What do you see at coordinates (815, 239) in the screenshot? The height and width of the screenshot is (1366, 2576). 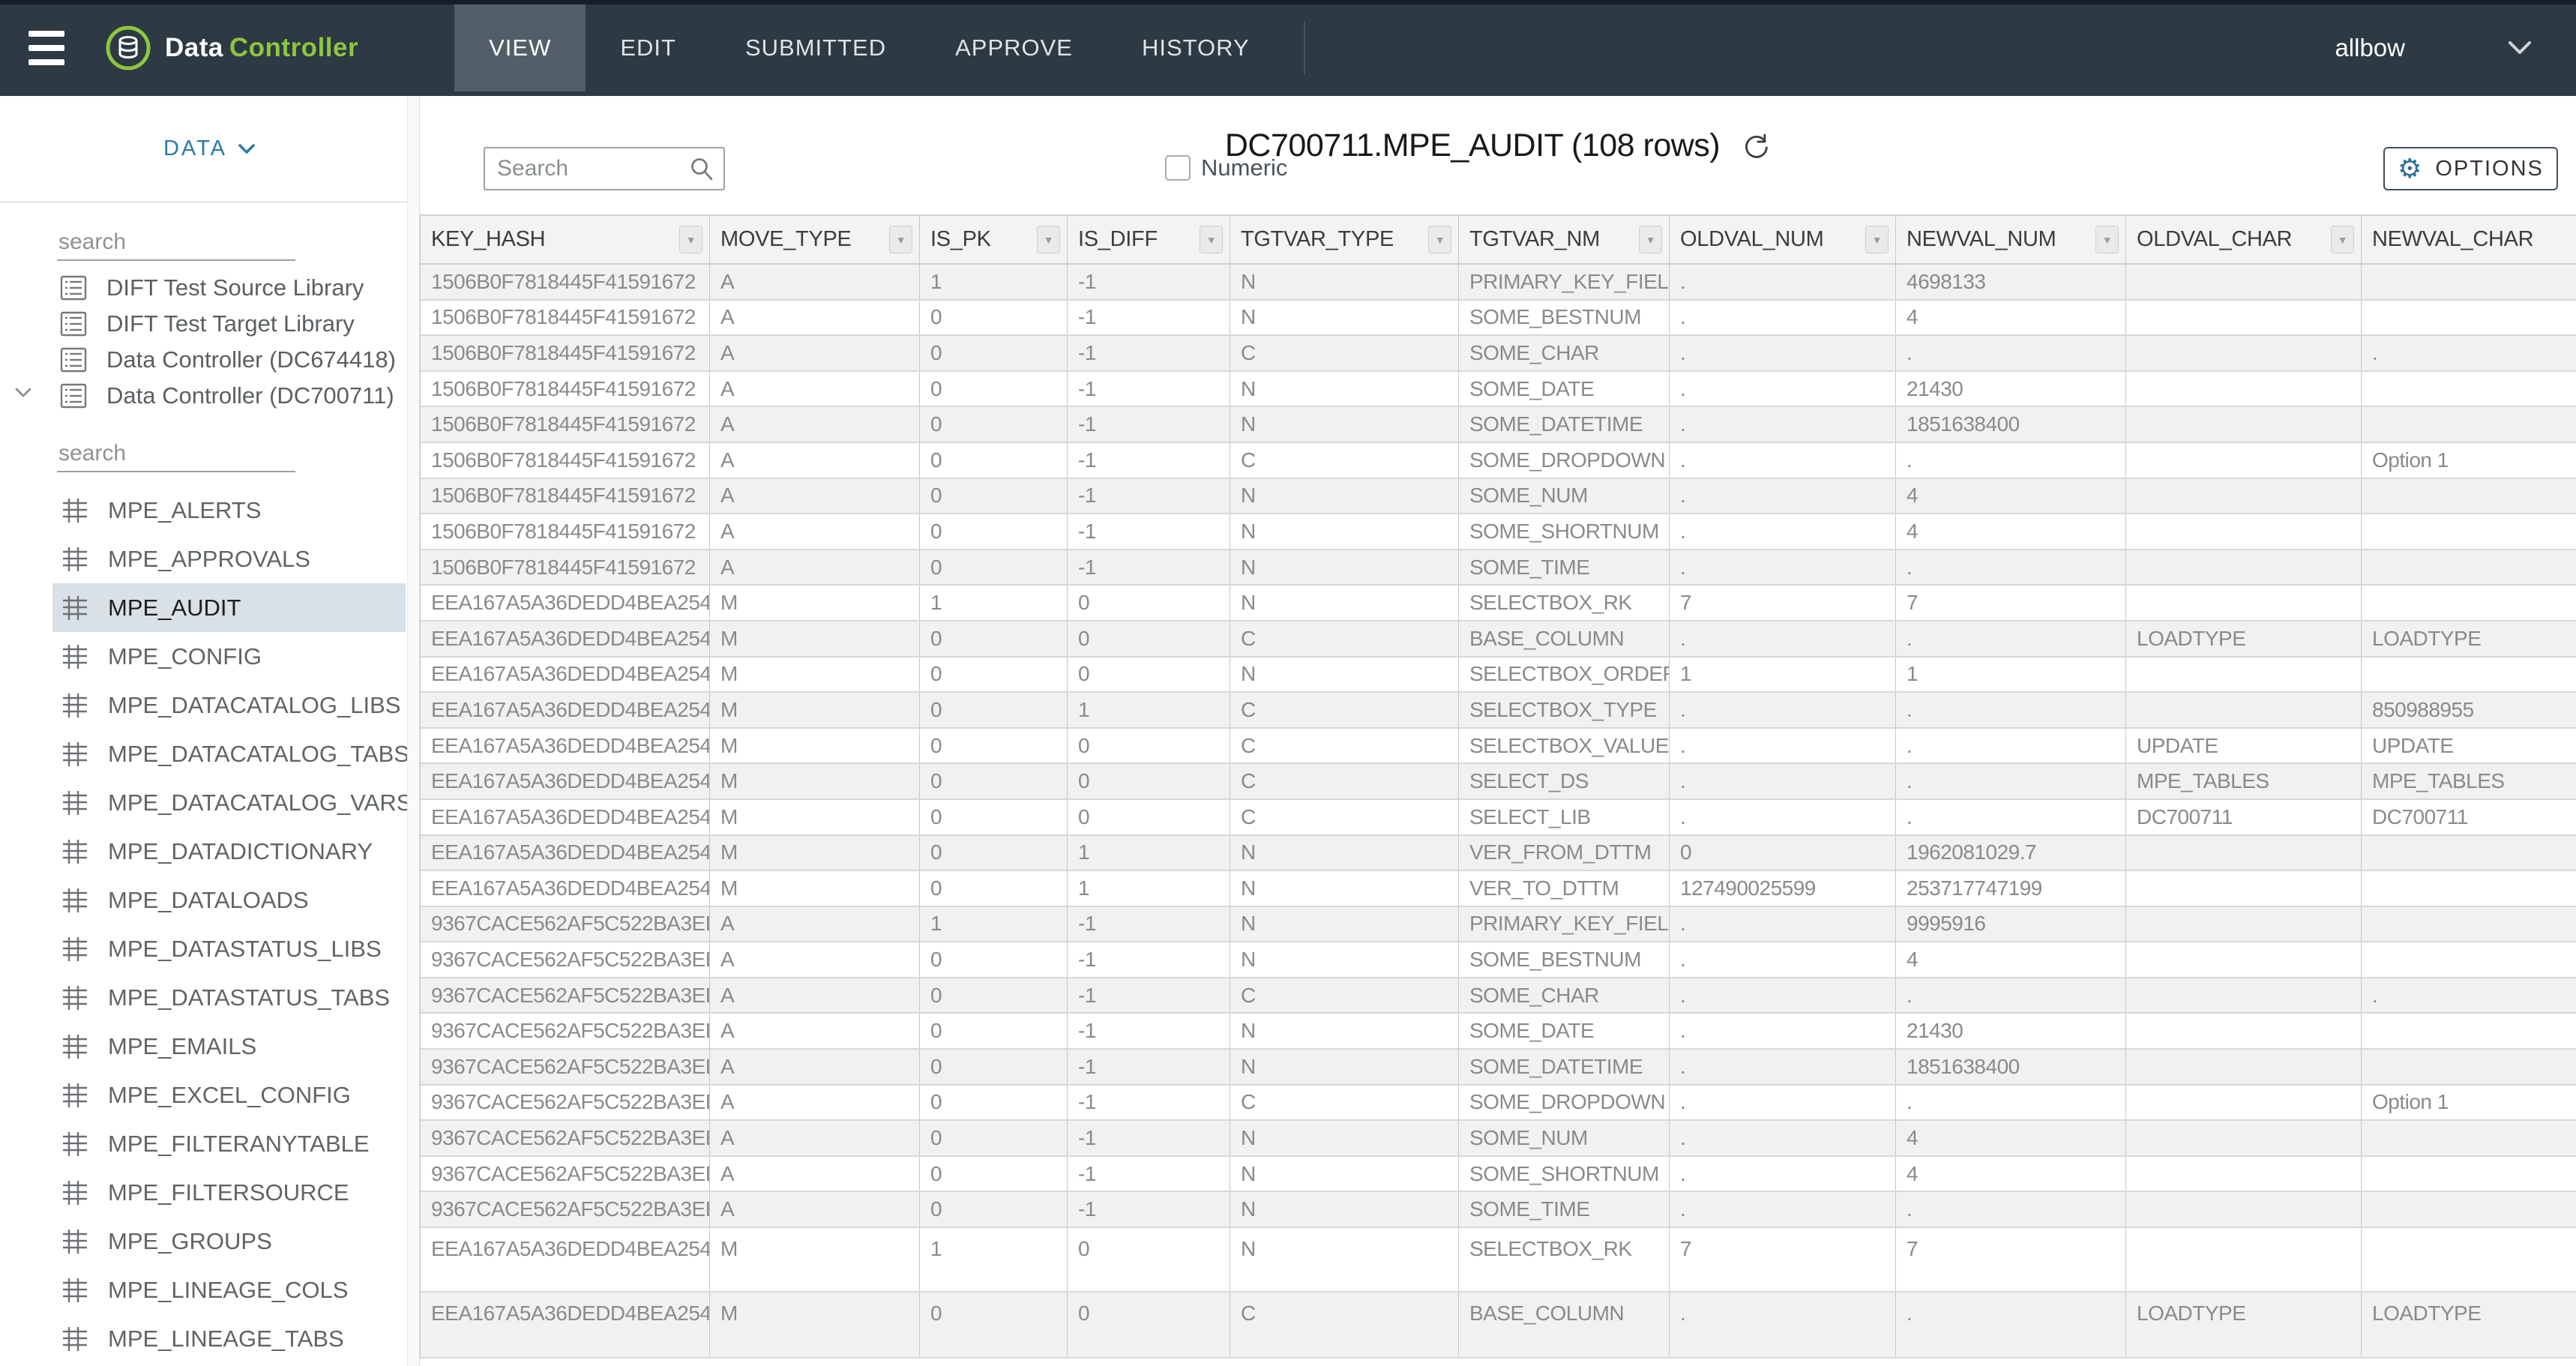 I see `column-header-move_type: MOVE_TYPE ▼` at bounding box center [815, 239].